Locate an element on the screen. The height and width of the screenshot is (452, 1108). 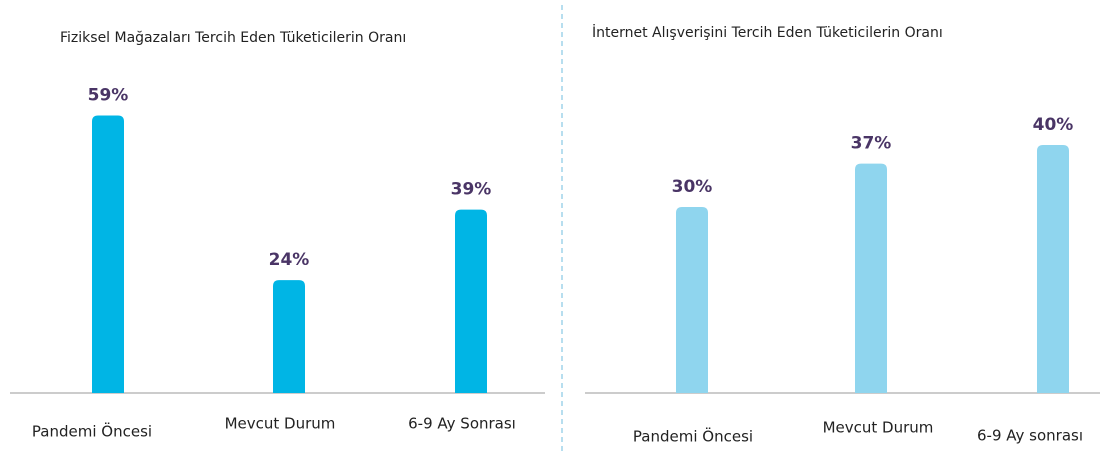
value-label: 40% is located at coordinates (1053, 125).